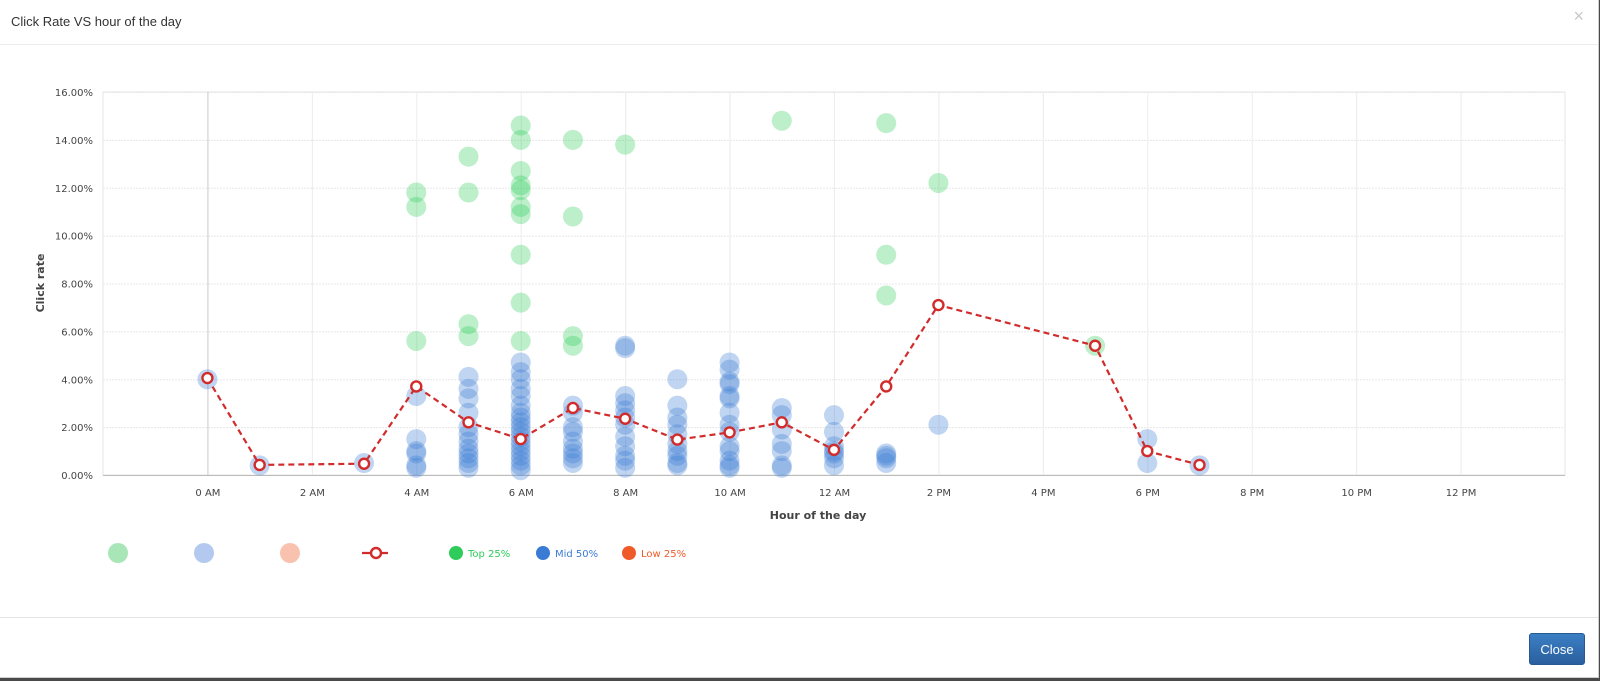 The image size is (1600, 681). I want to click on y-tick-label: 16.00%, so click(74, 93).